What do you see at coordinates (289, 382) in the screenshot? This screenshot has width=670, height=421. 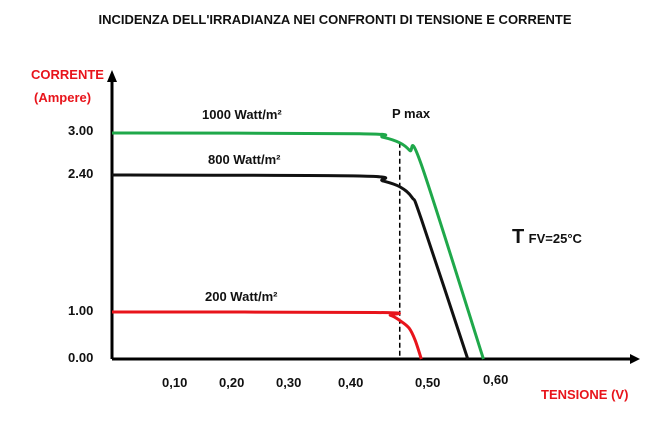 I see `x-tick-label: 0,30` at bounding box center [289, 382].